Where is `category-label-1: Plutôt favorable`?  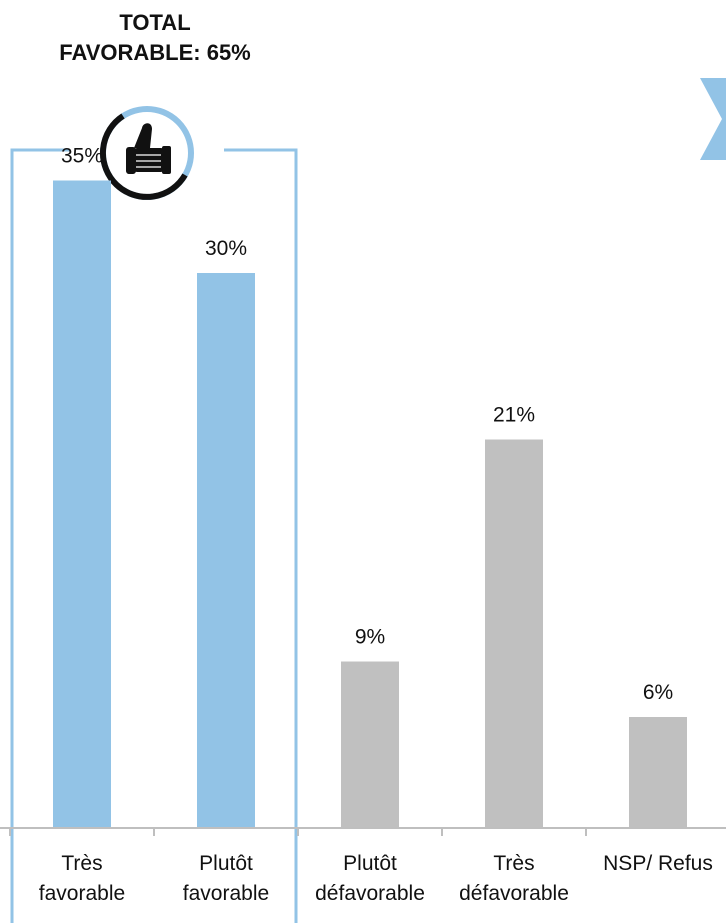 category-label-1: Plutôt favorable is located at coordinates (226, 878).